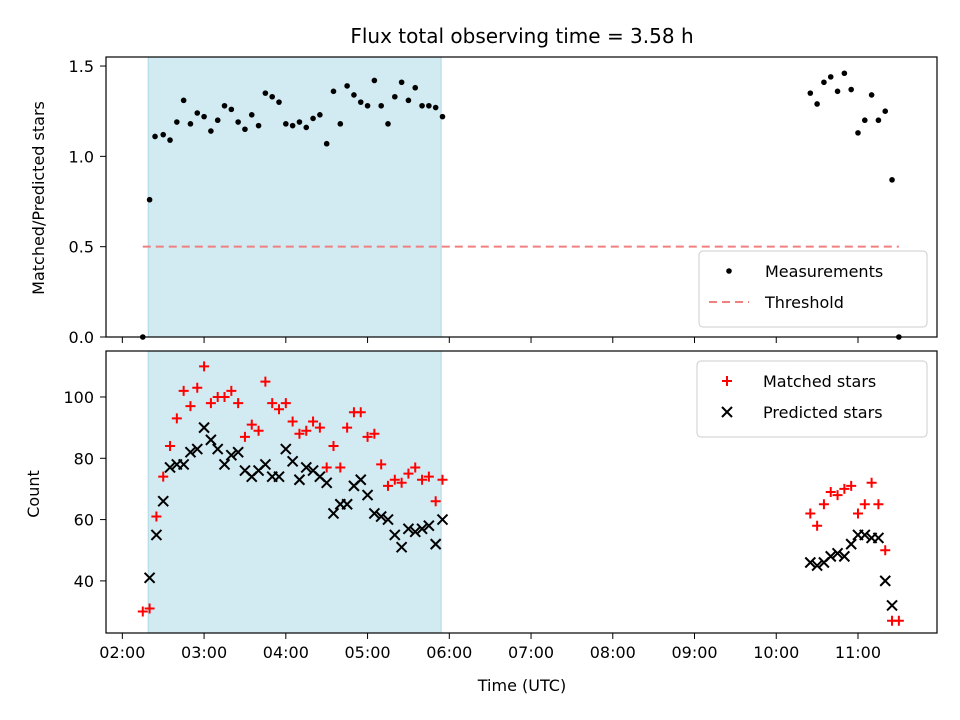 The image size is (960, 720). Describe the element at coordinates (33, 494) in the screenshot. I see `bottom-y-axis-title: Count` at that location.